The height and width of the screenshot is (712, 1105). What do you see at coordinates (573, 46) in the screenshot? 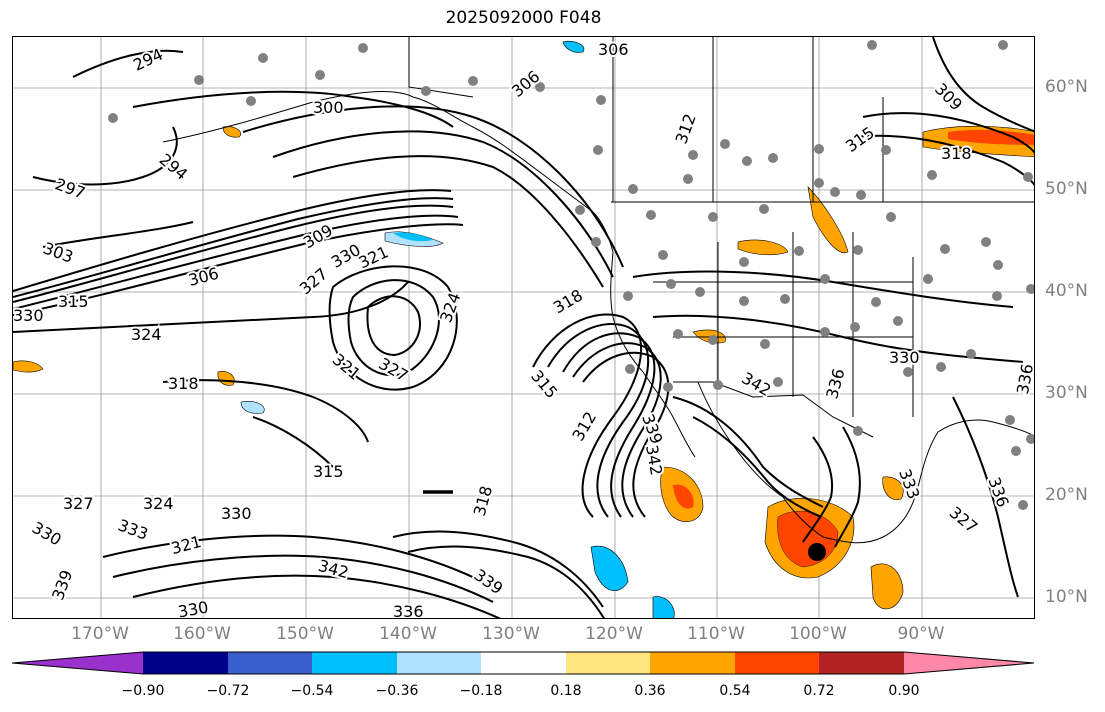
I see `shade-blue-alaska` at bounding box center [573, 46].